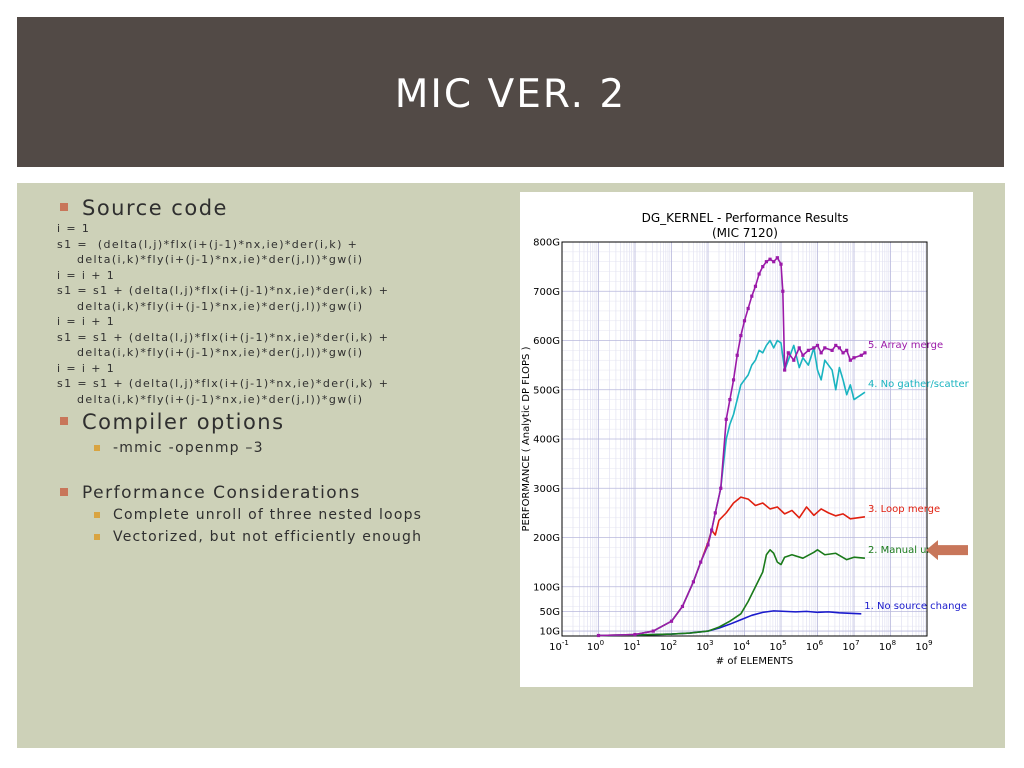 This screenshot has width=1024, height=768. I want to click on x-axis-label: # of ELEMENTS, so click(754, 661).